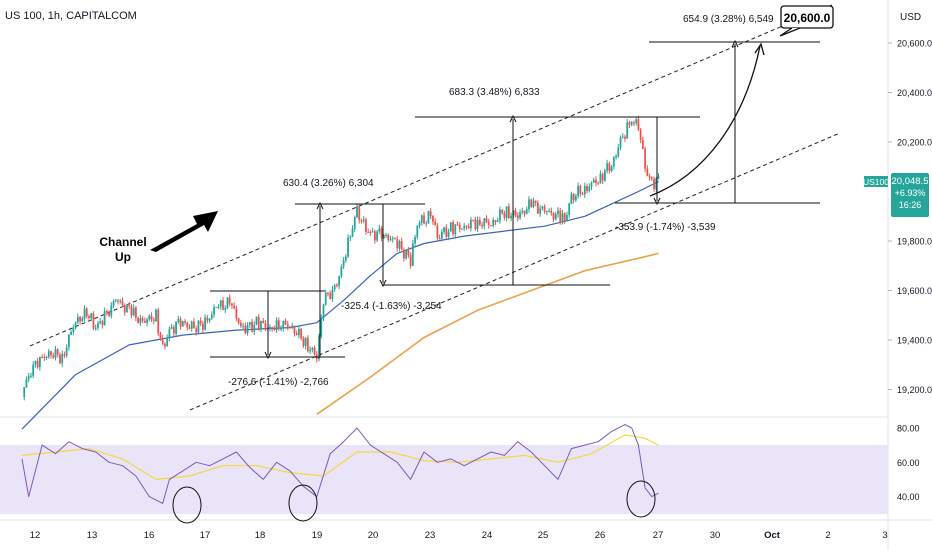 Image resolution: width=932 pixels, height=555 pixels. What do you see at coordinates (665, 227) in the screenshot?
I see `measure-label-5: -353.9 (-1.74%) -3,539` at bounding box center [665, 227].